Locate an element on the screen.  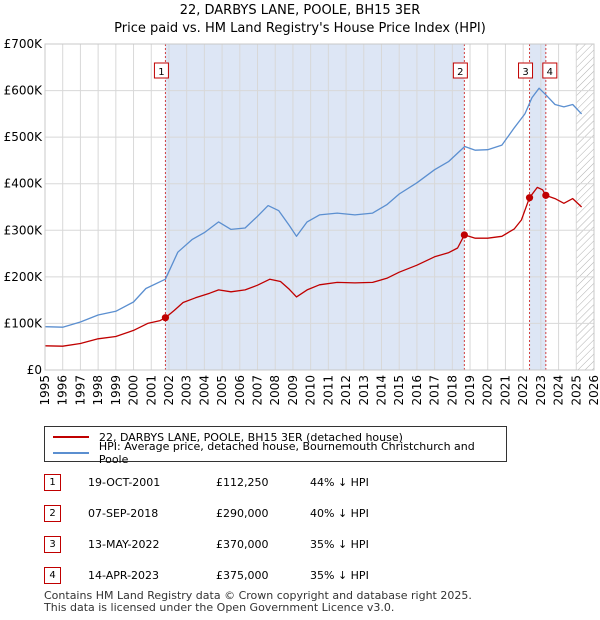
x-tick-label: 2019 is located at coordinates (470, 390).